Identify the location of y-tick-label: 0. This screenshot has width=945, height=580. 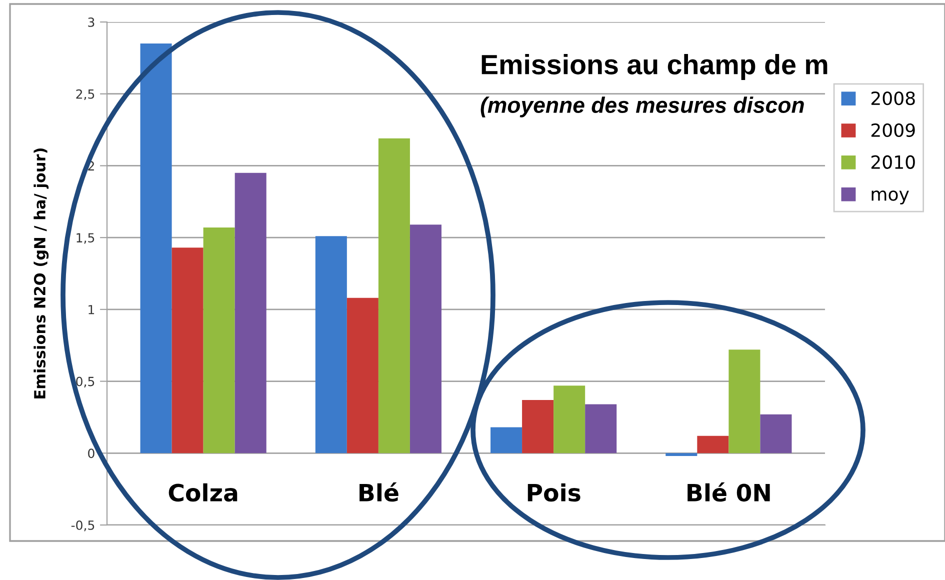
(91, 453).